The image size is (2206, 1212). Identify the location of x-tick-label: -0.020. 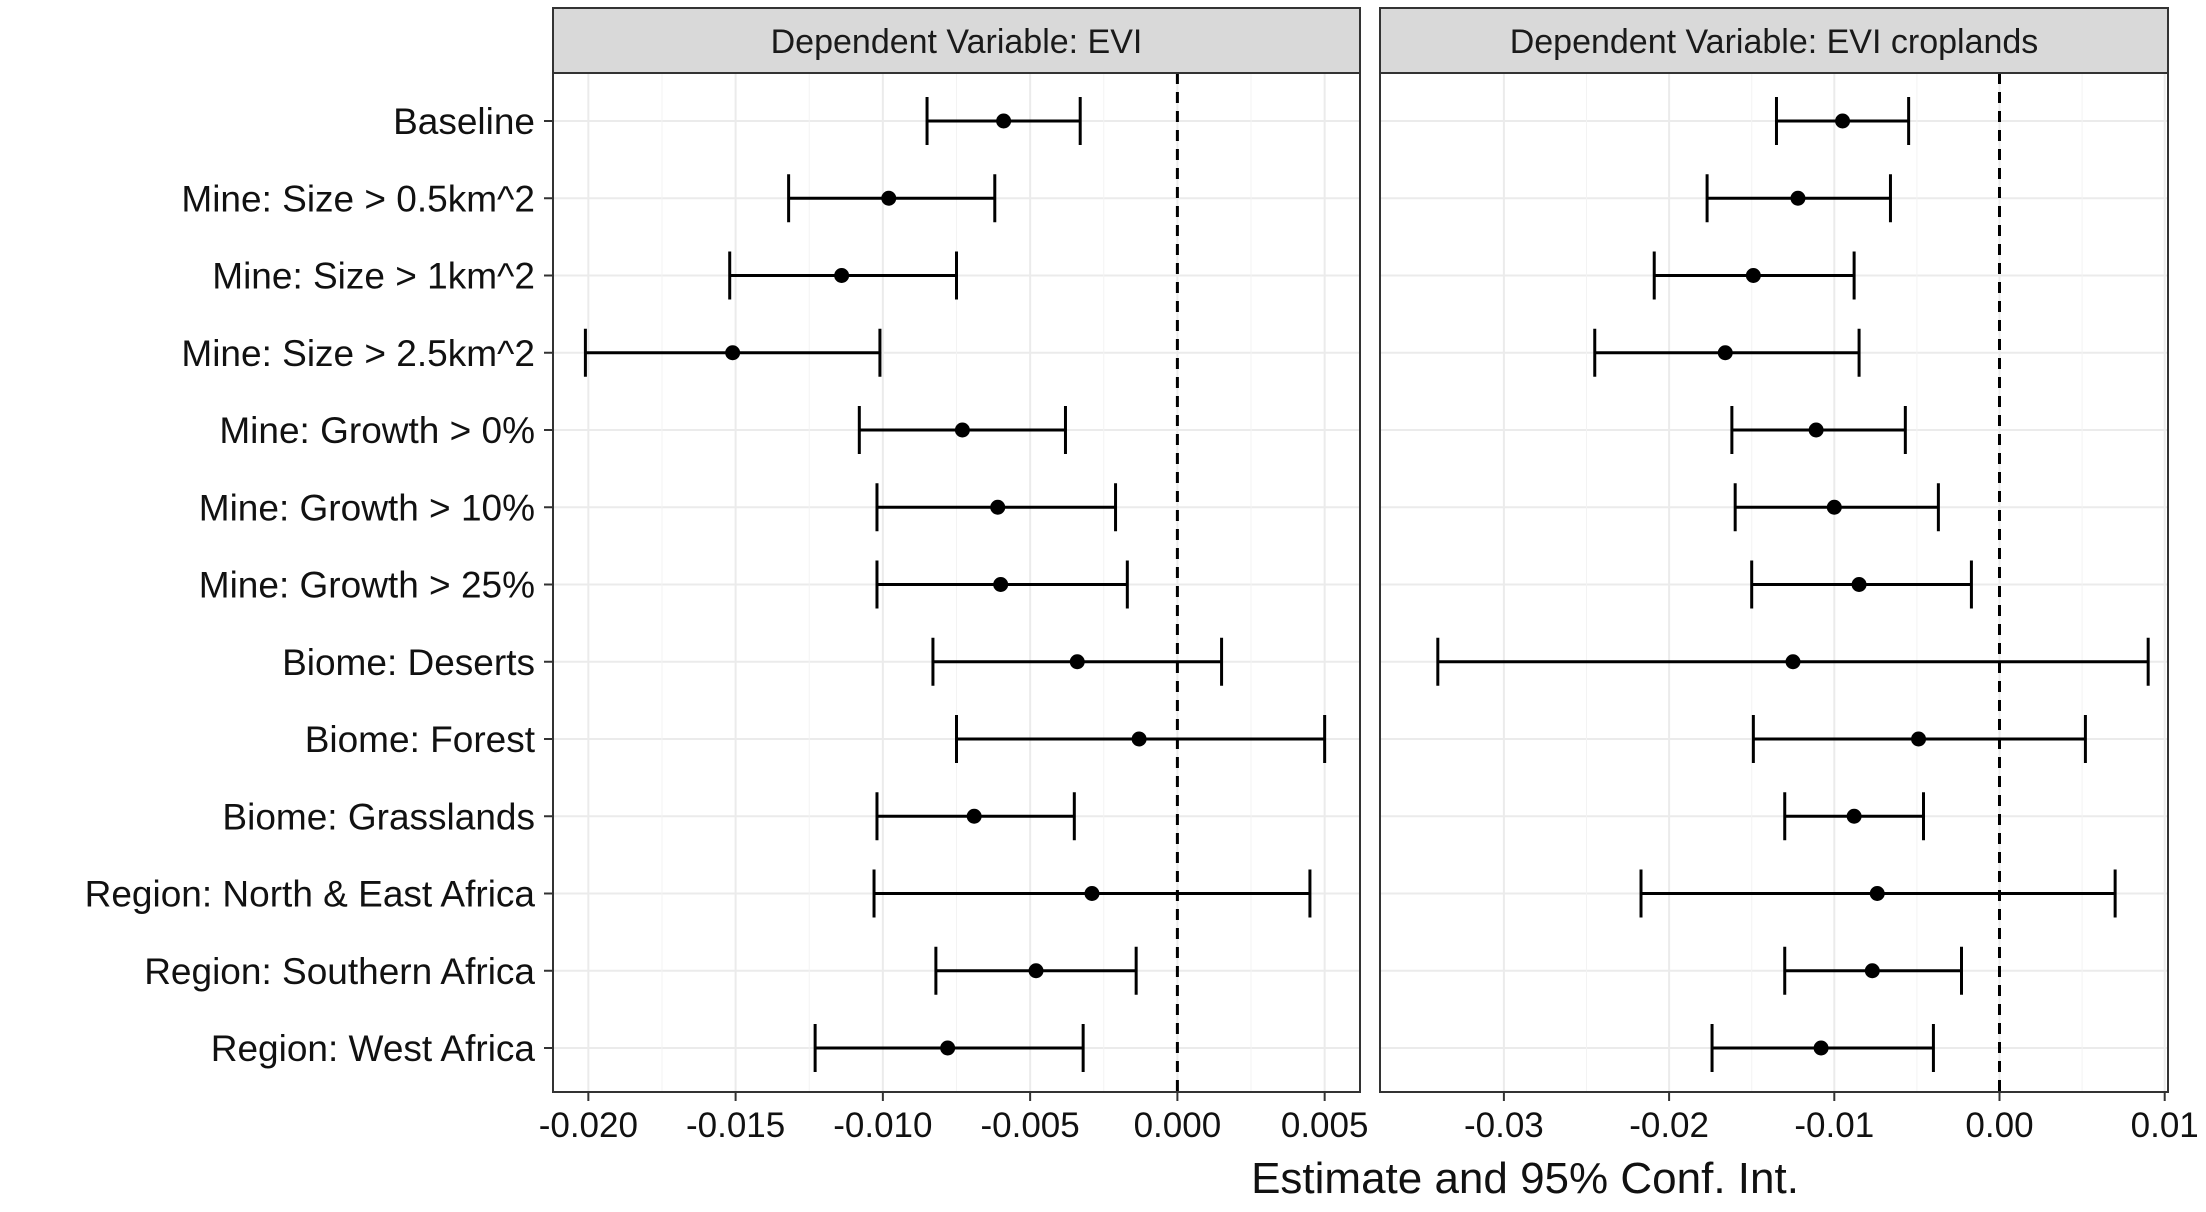
(588, 1125).